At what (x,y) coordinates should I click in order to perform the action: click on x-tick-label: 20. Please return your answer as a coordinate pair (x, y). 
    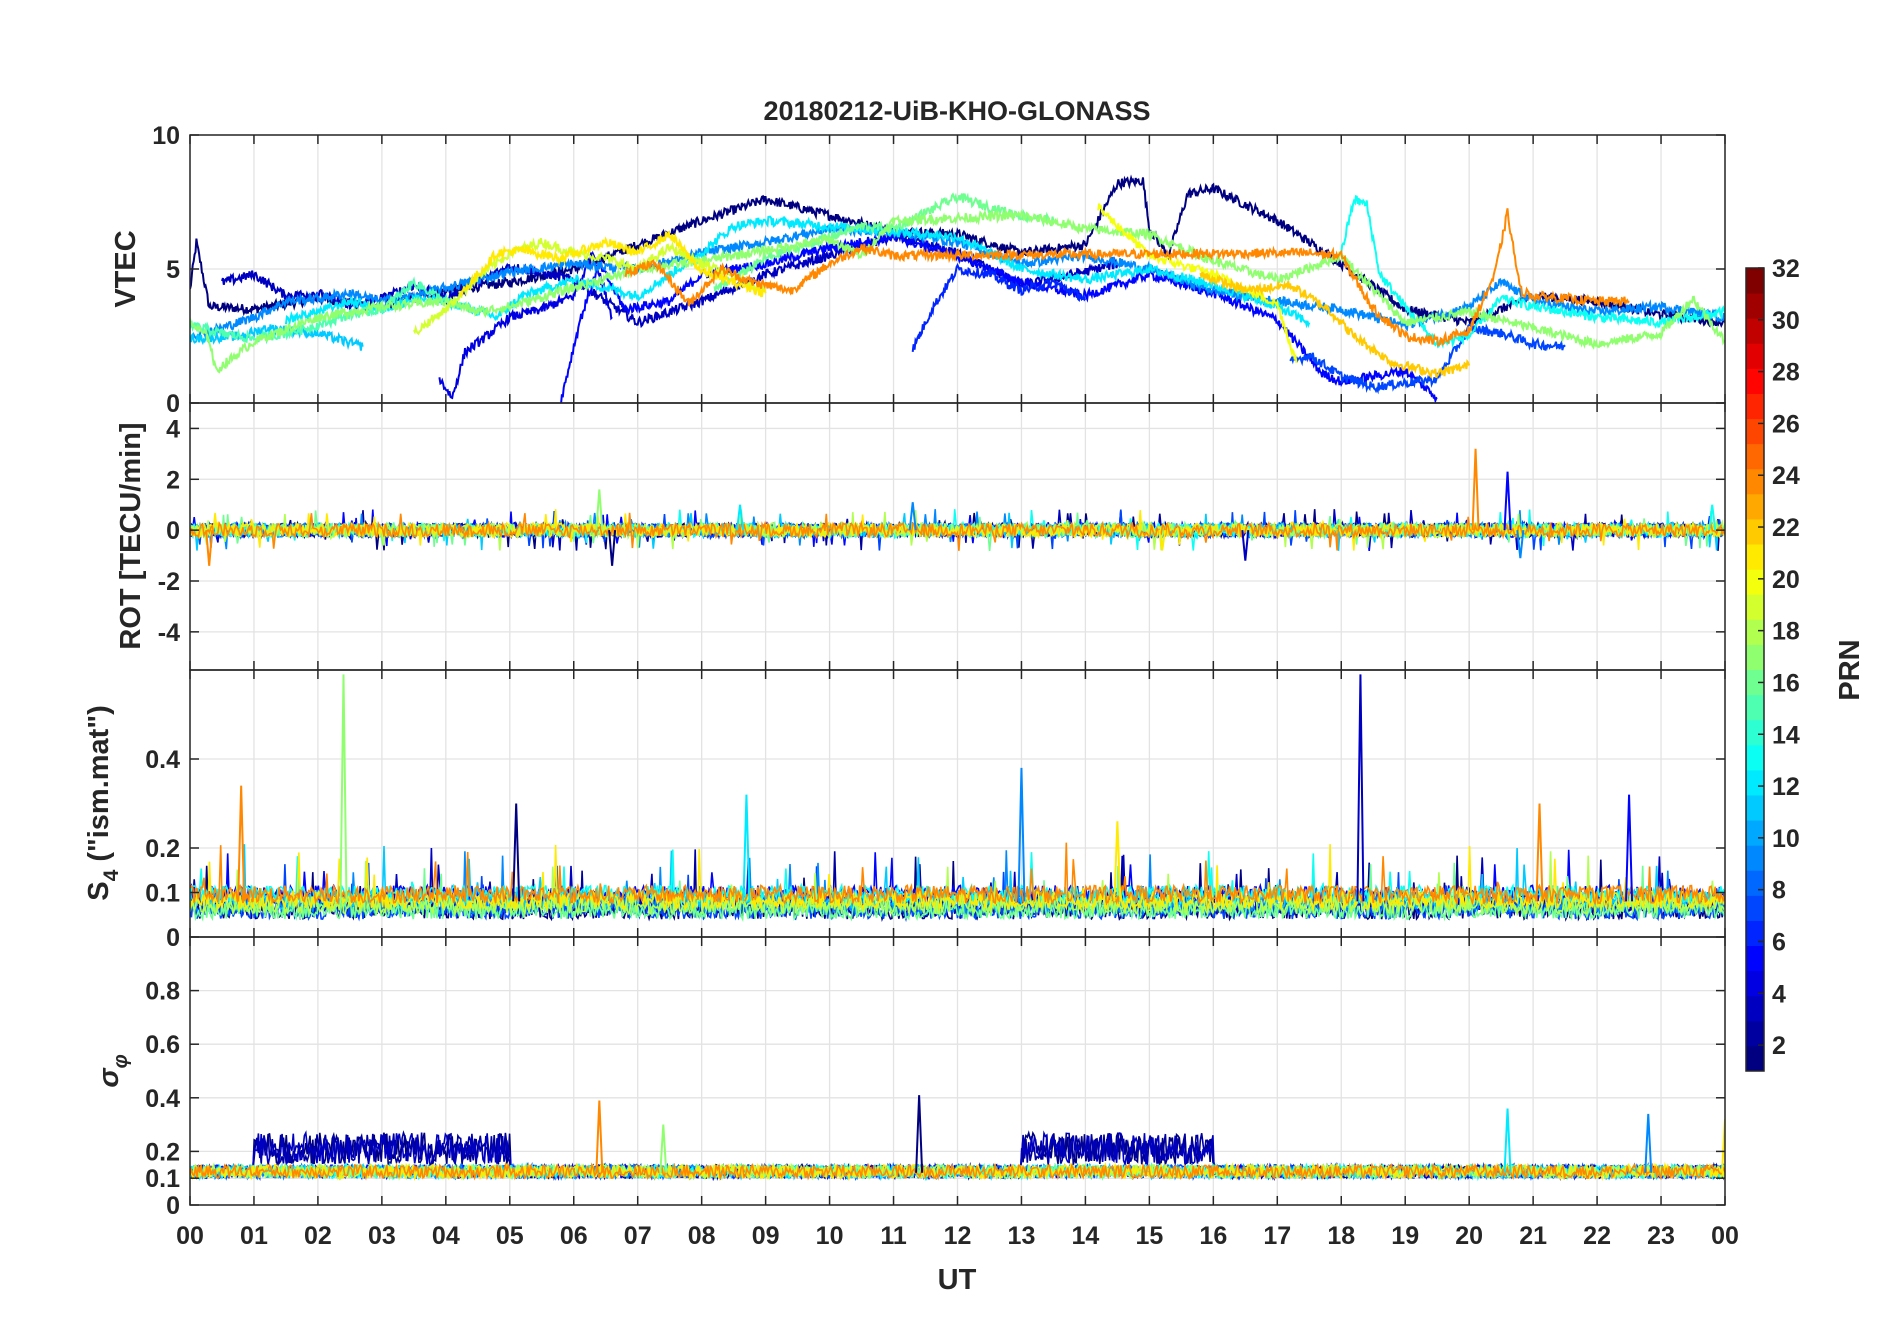
    Looking at the image, I should click on (1469, 1236).